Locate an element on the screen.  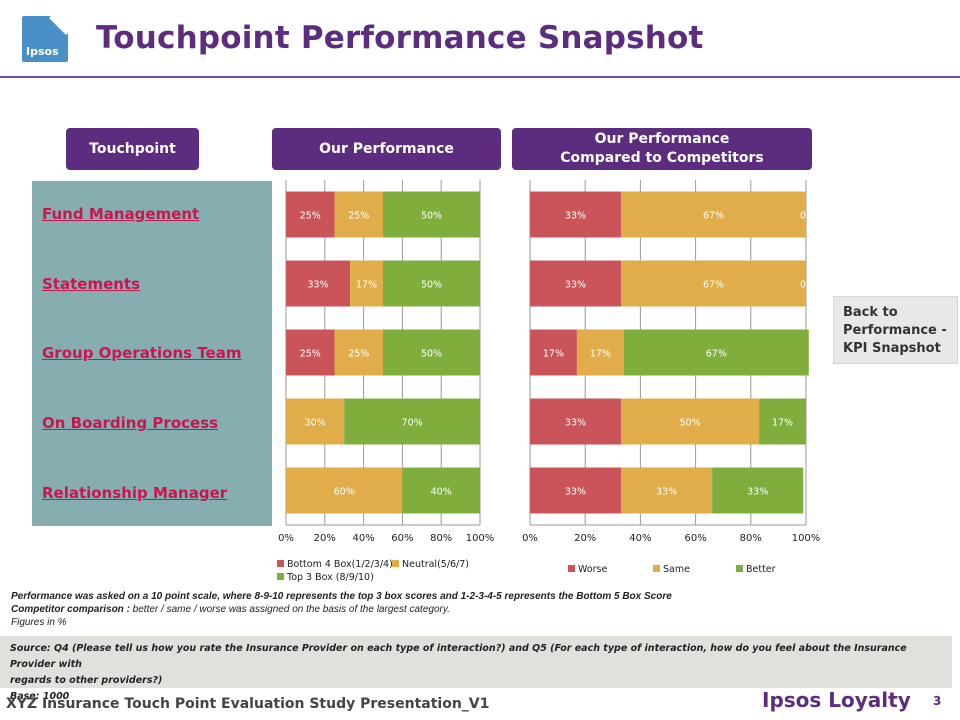
our-performance-header: Our Performance is located at coordinates (386, 149).